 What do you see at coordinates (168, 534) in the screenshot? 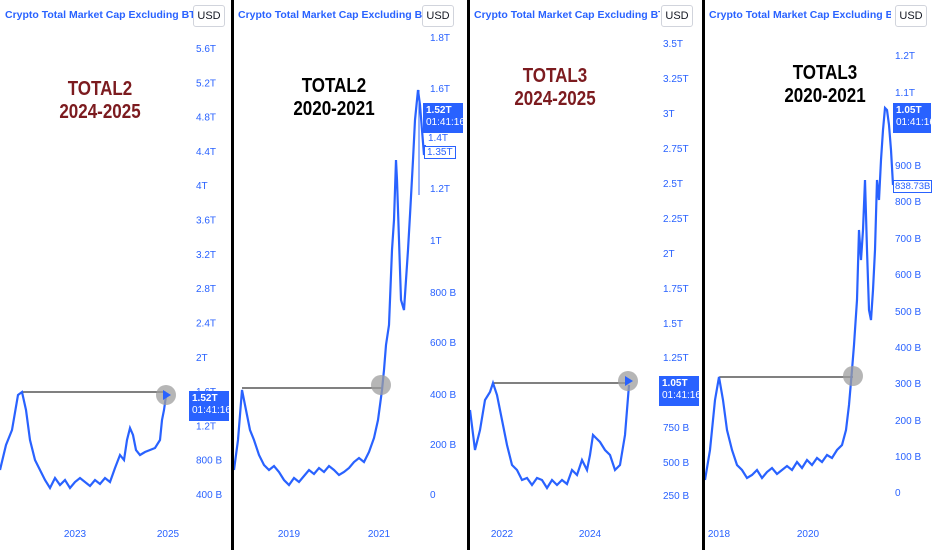
I see `x-tick-label: 2025` at bounding box center [168, 534].